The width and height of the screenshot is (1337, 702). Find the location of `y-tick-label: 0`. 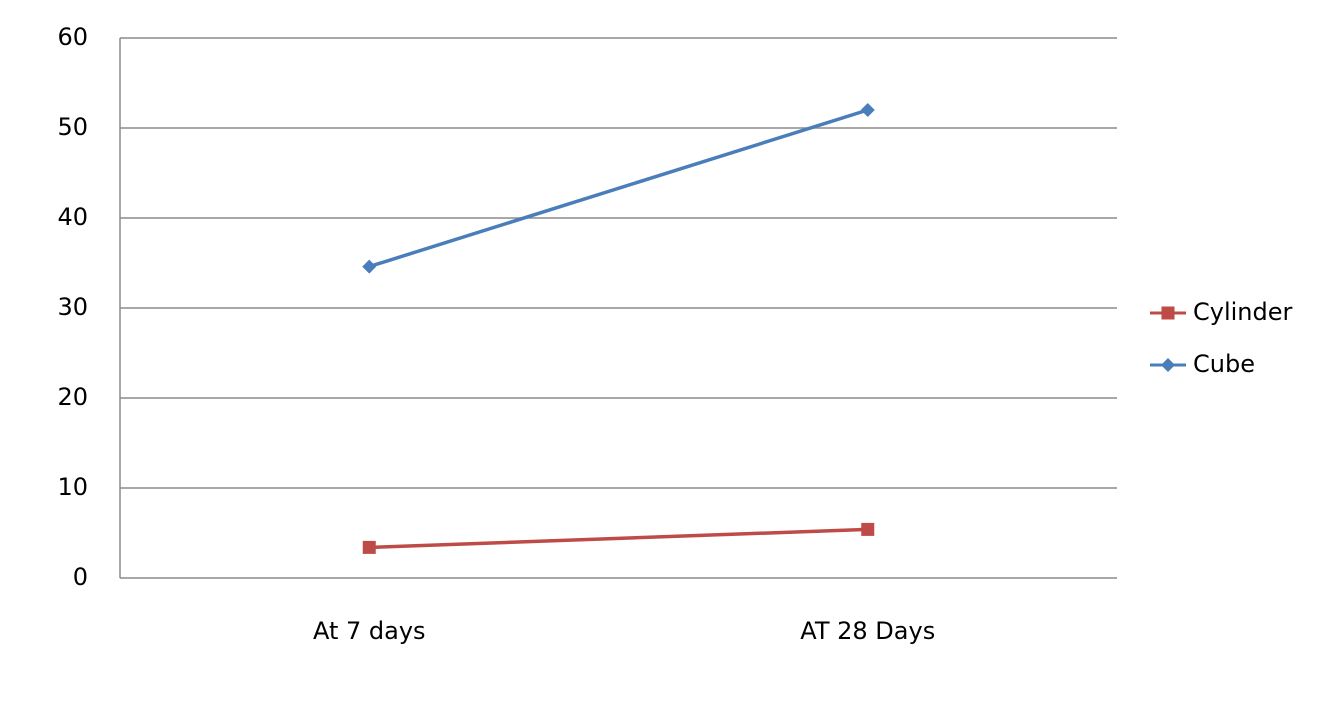

y-tick-label: 0 is located at coordinates (80, 577).